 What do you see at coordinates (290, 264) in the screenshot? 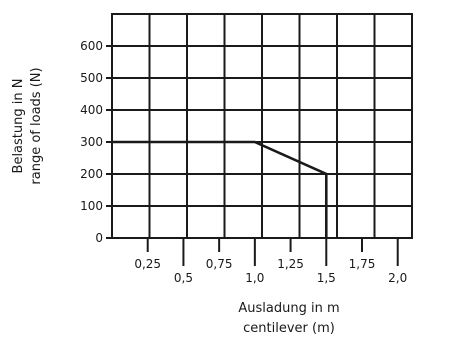
I see `x-tick-label: 1,25` at bounding box center [290, 264].